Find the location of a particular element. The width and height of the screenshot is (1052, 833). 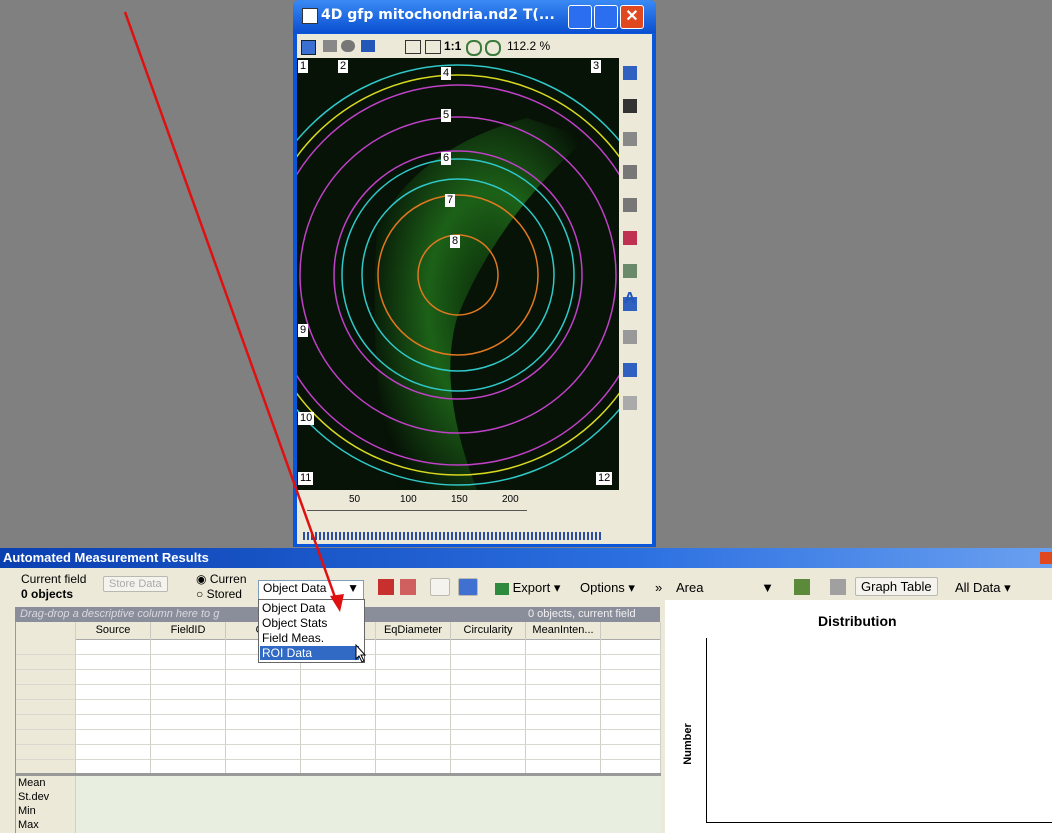

roi-label: 10 is located at coordinates (306, 418).